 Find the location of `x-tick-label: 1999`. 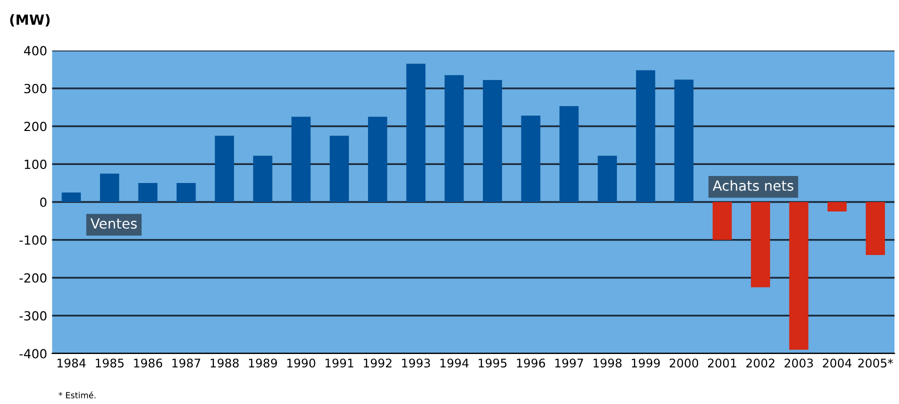

x-tick-label: 1999 is located at coordinates (646, 363).